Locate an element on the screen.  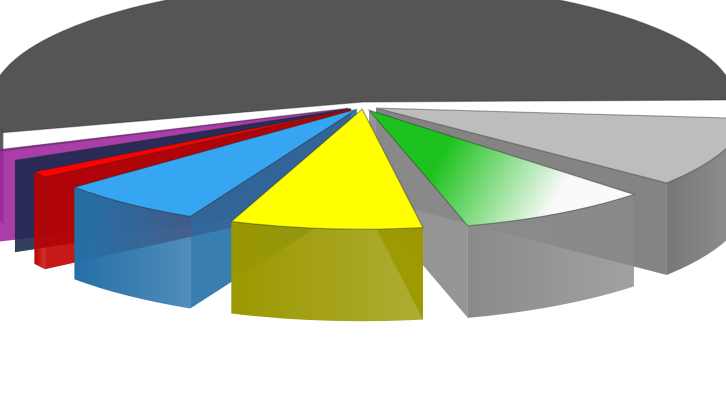
pie-slice-3-wall is located at coordinates (418, 214).